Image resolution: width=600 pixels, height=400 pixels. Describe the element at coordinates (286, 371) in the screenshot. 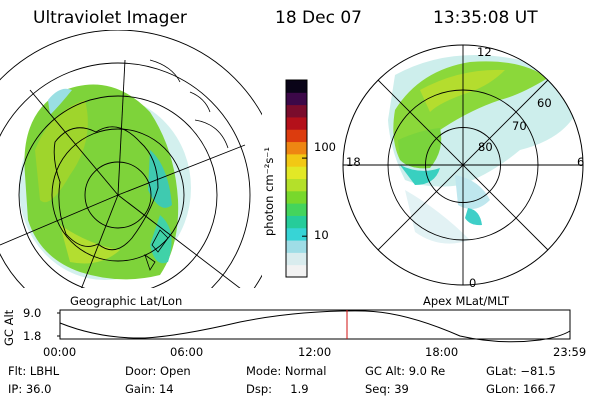

I see `info-mode: Mode: Normal` at that location.